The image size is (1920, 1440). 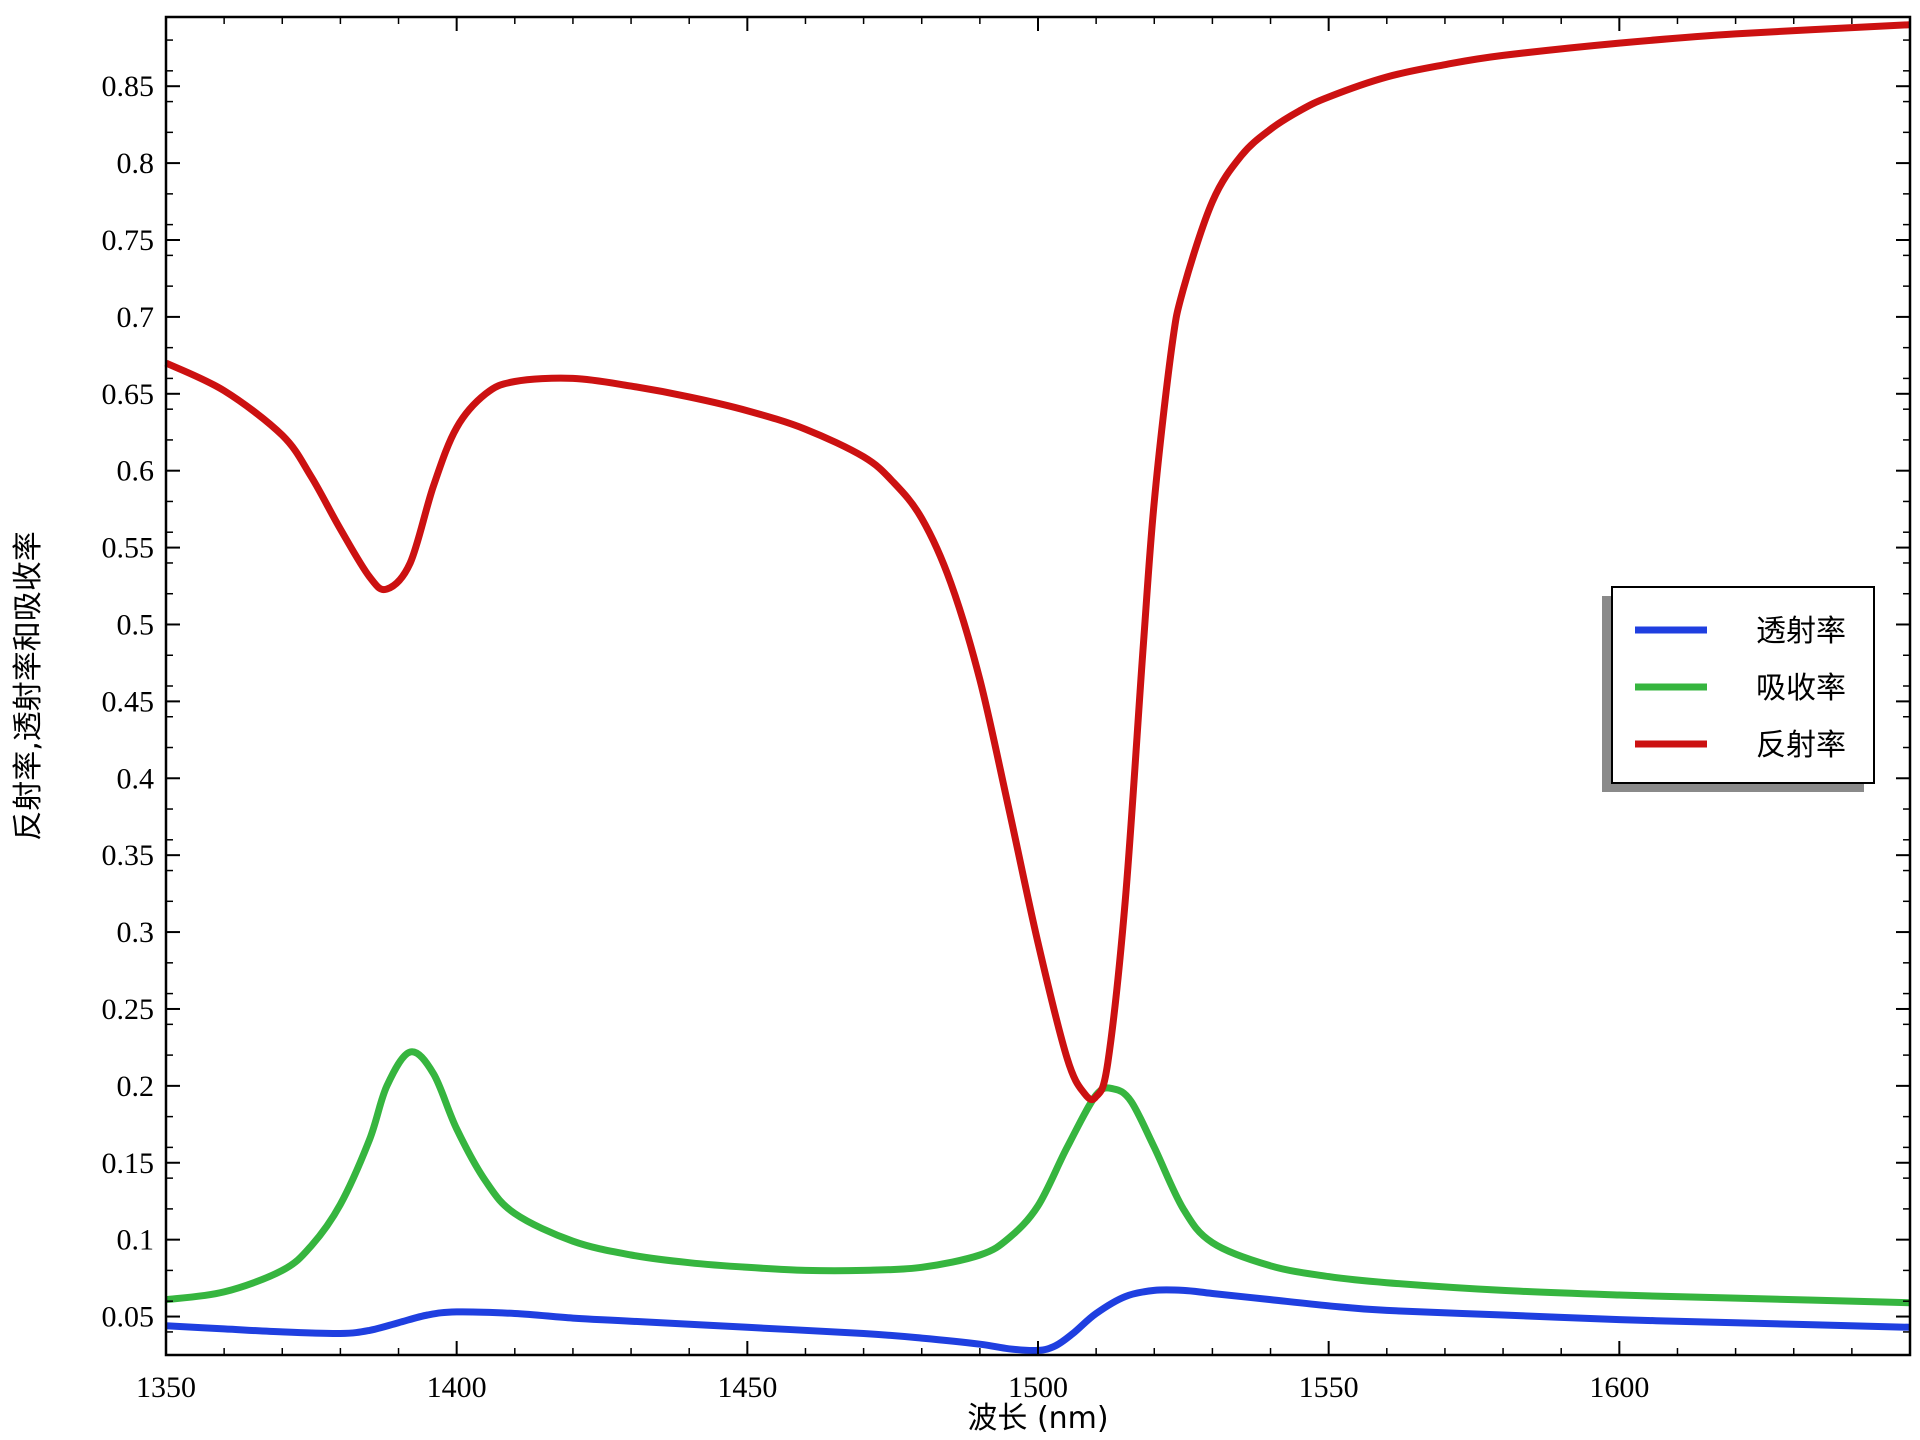 What do you see at coordinates (136, 471) in the screenshot?
I see `y-tick-label-11: 0.6` at bounding box center [136, 471].